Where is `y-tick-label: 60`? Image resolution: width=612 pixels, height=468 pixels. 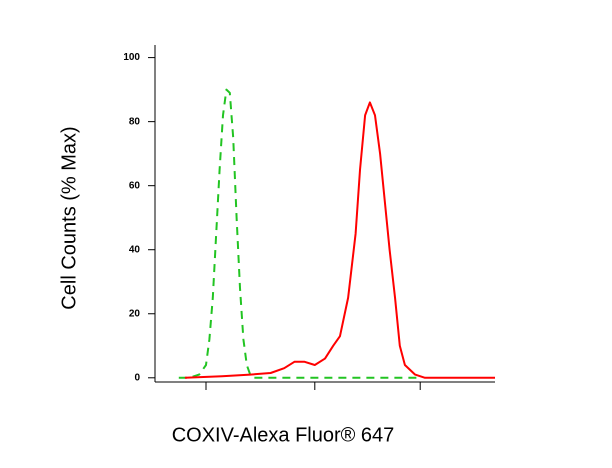
y-tick-label: 60 is located at coordinates (135, 185).